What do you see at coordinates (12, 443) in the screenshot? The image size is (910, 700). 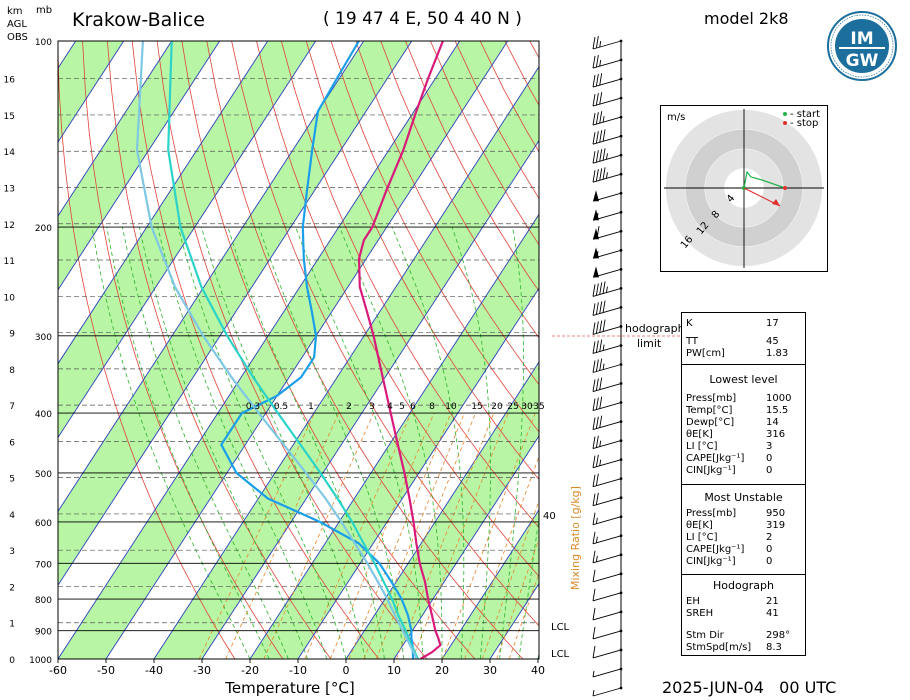 I see `height-tick-label: 6` at bounding box center [12, 443].